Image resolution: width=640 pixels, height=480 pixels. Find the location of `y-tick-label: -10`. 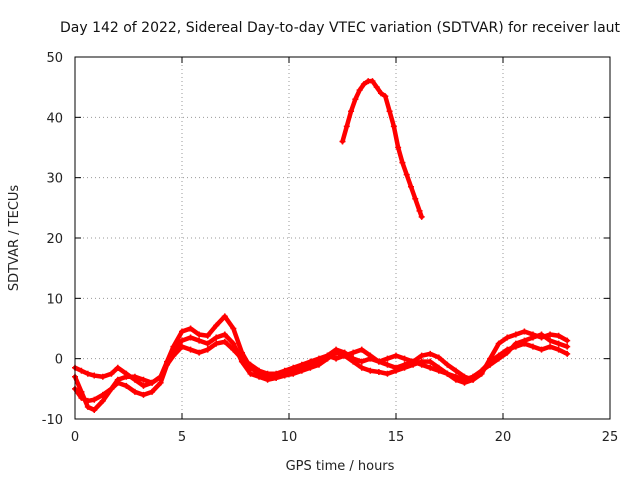

y-tick-label: -10 is located at coordinates (52, 420).